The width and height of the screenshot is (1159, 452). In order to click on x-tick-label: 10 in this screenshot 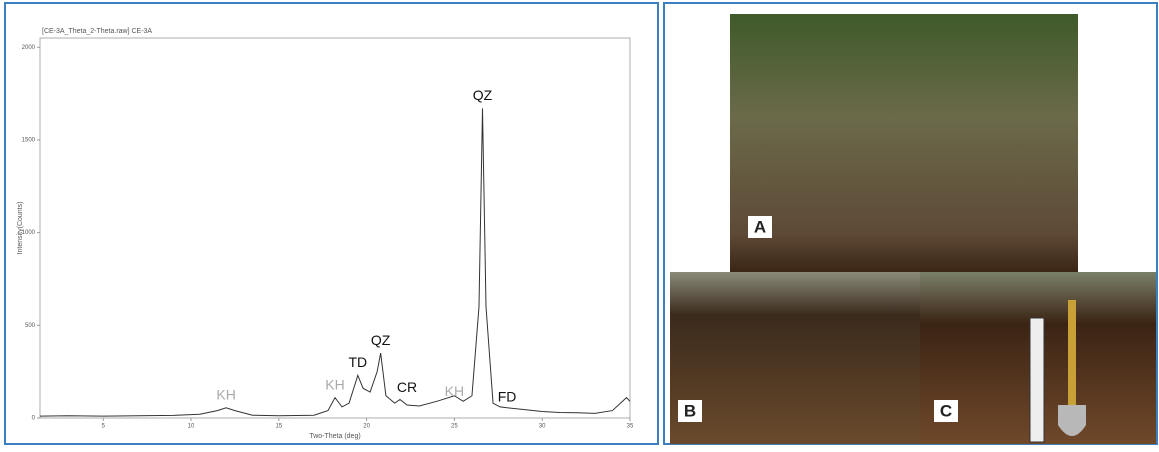, I will do `click(191, 427)`.